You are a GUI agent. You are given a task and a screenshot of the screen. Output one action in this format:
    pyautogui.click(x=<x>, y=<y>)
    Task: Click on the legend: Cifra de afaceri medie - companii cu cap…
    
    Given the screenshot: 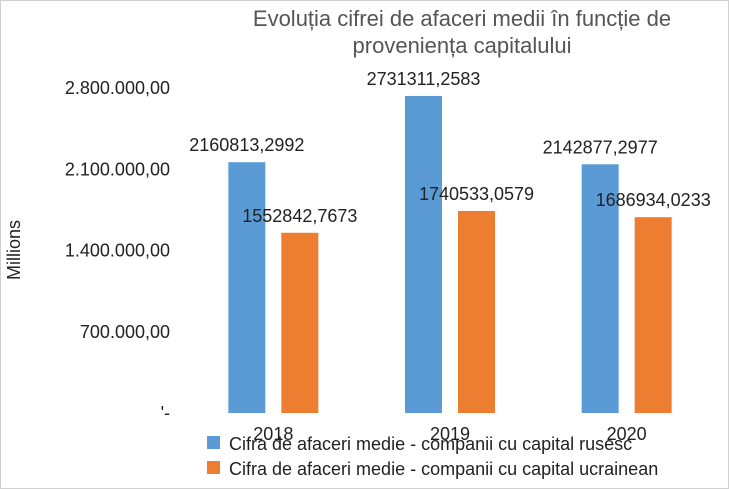 What is the action you would take?
    pyautogui.click(x=432, y=456)
    